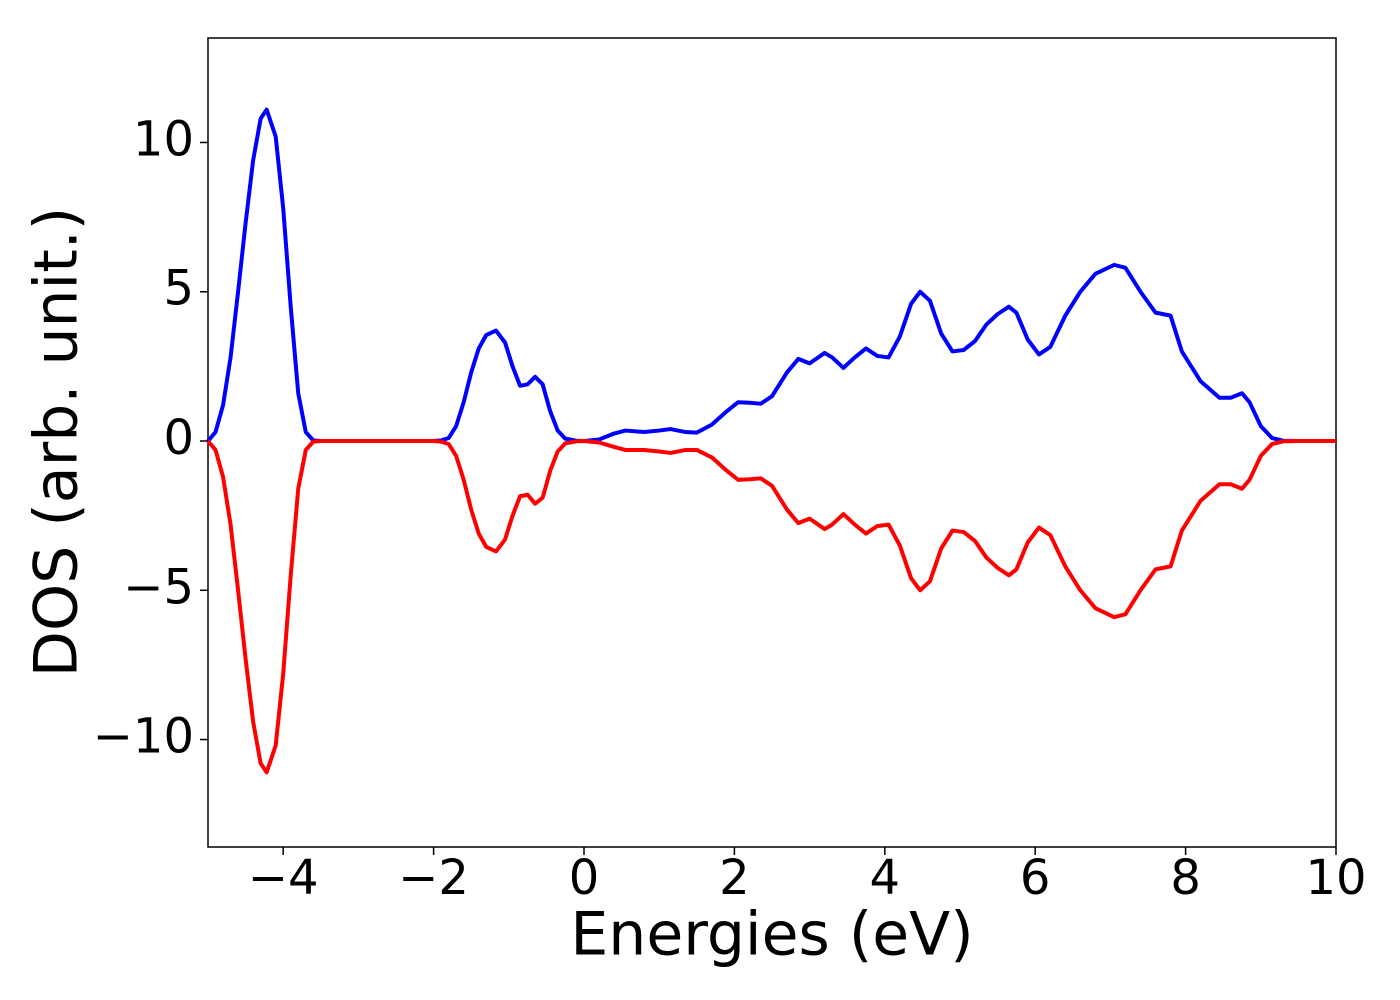  I want to click on x-tick-label: 0, so click(584, 878).